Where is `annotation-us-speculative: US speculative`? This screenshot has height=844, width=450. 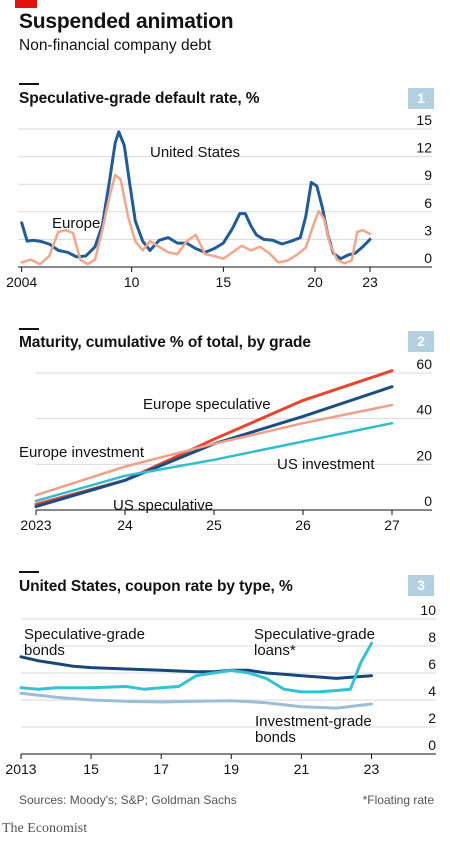 annotation-us-speculative: US speculative is located at coordinates (163, 505).